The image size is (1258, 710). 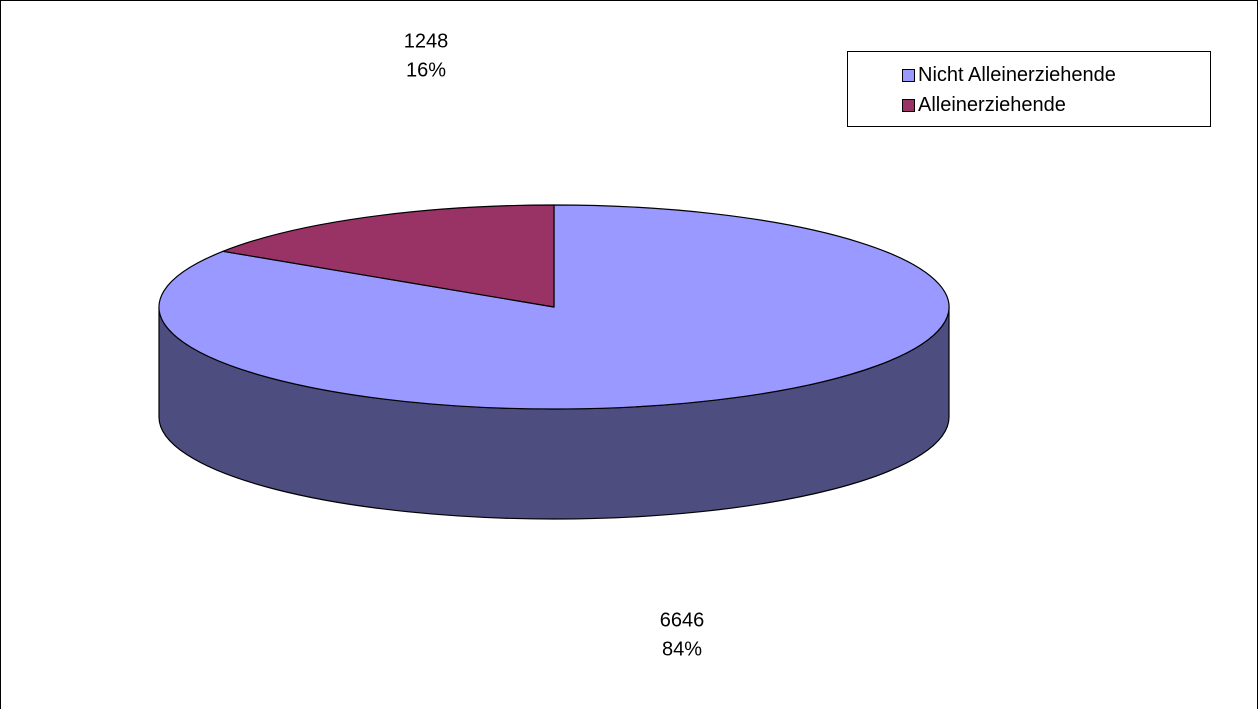 I want to click on legend: Nicht Alleinerziehende Alleinerziehende, so click(x=1029, y=89).